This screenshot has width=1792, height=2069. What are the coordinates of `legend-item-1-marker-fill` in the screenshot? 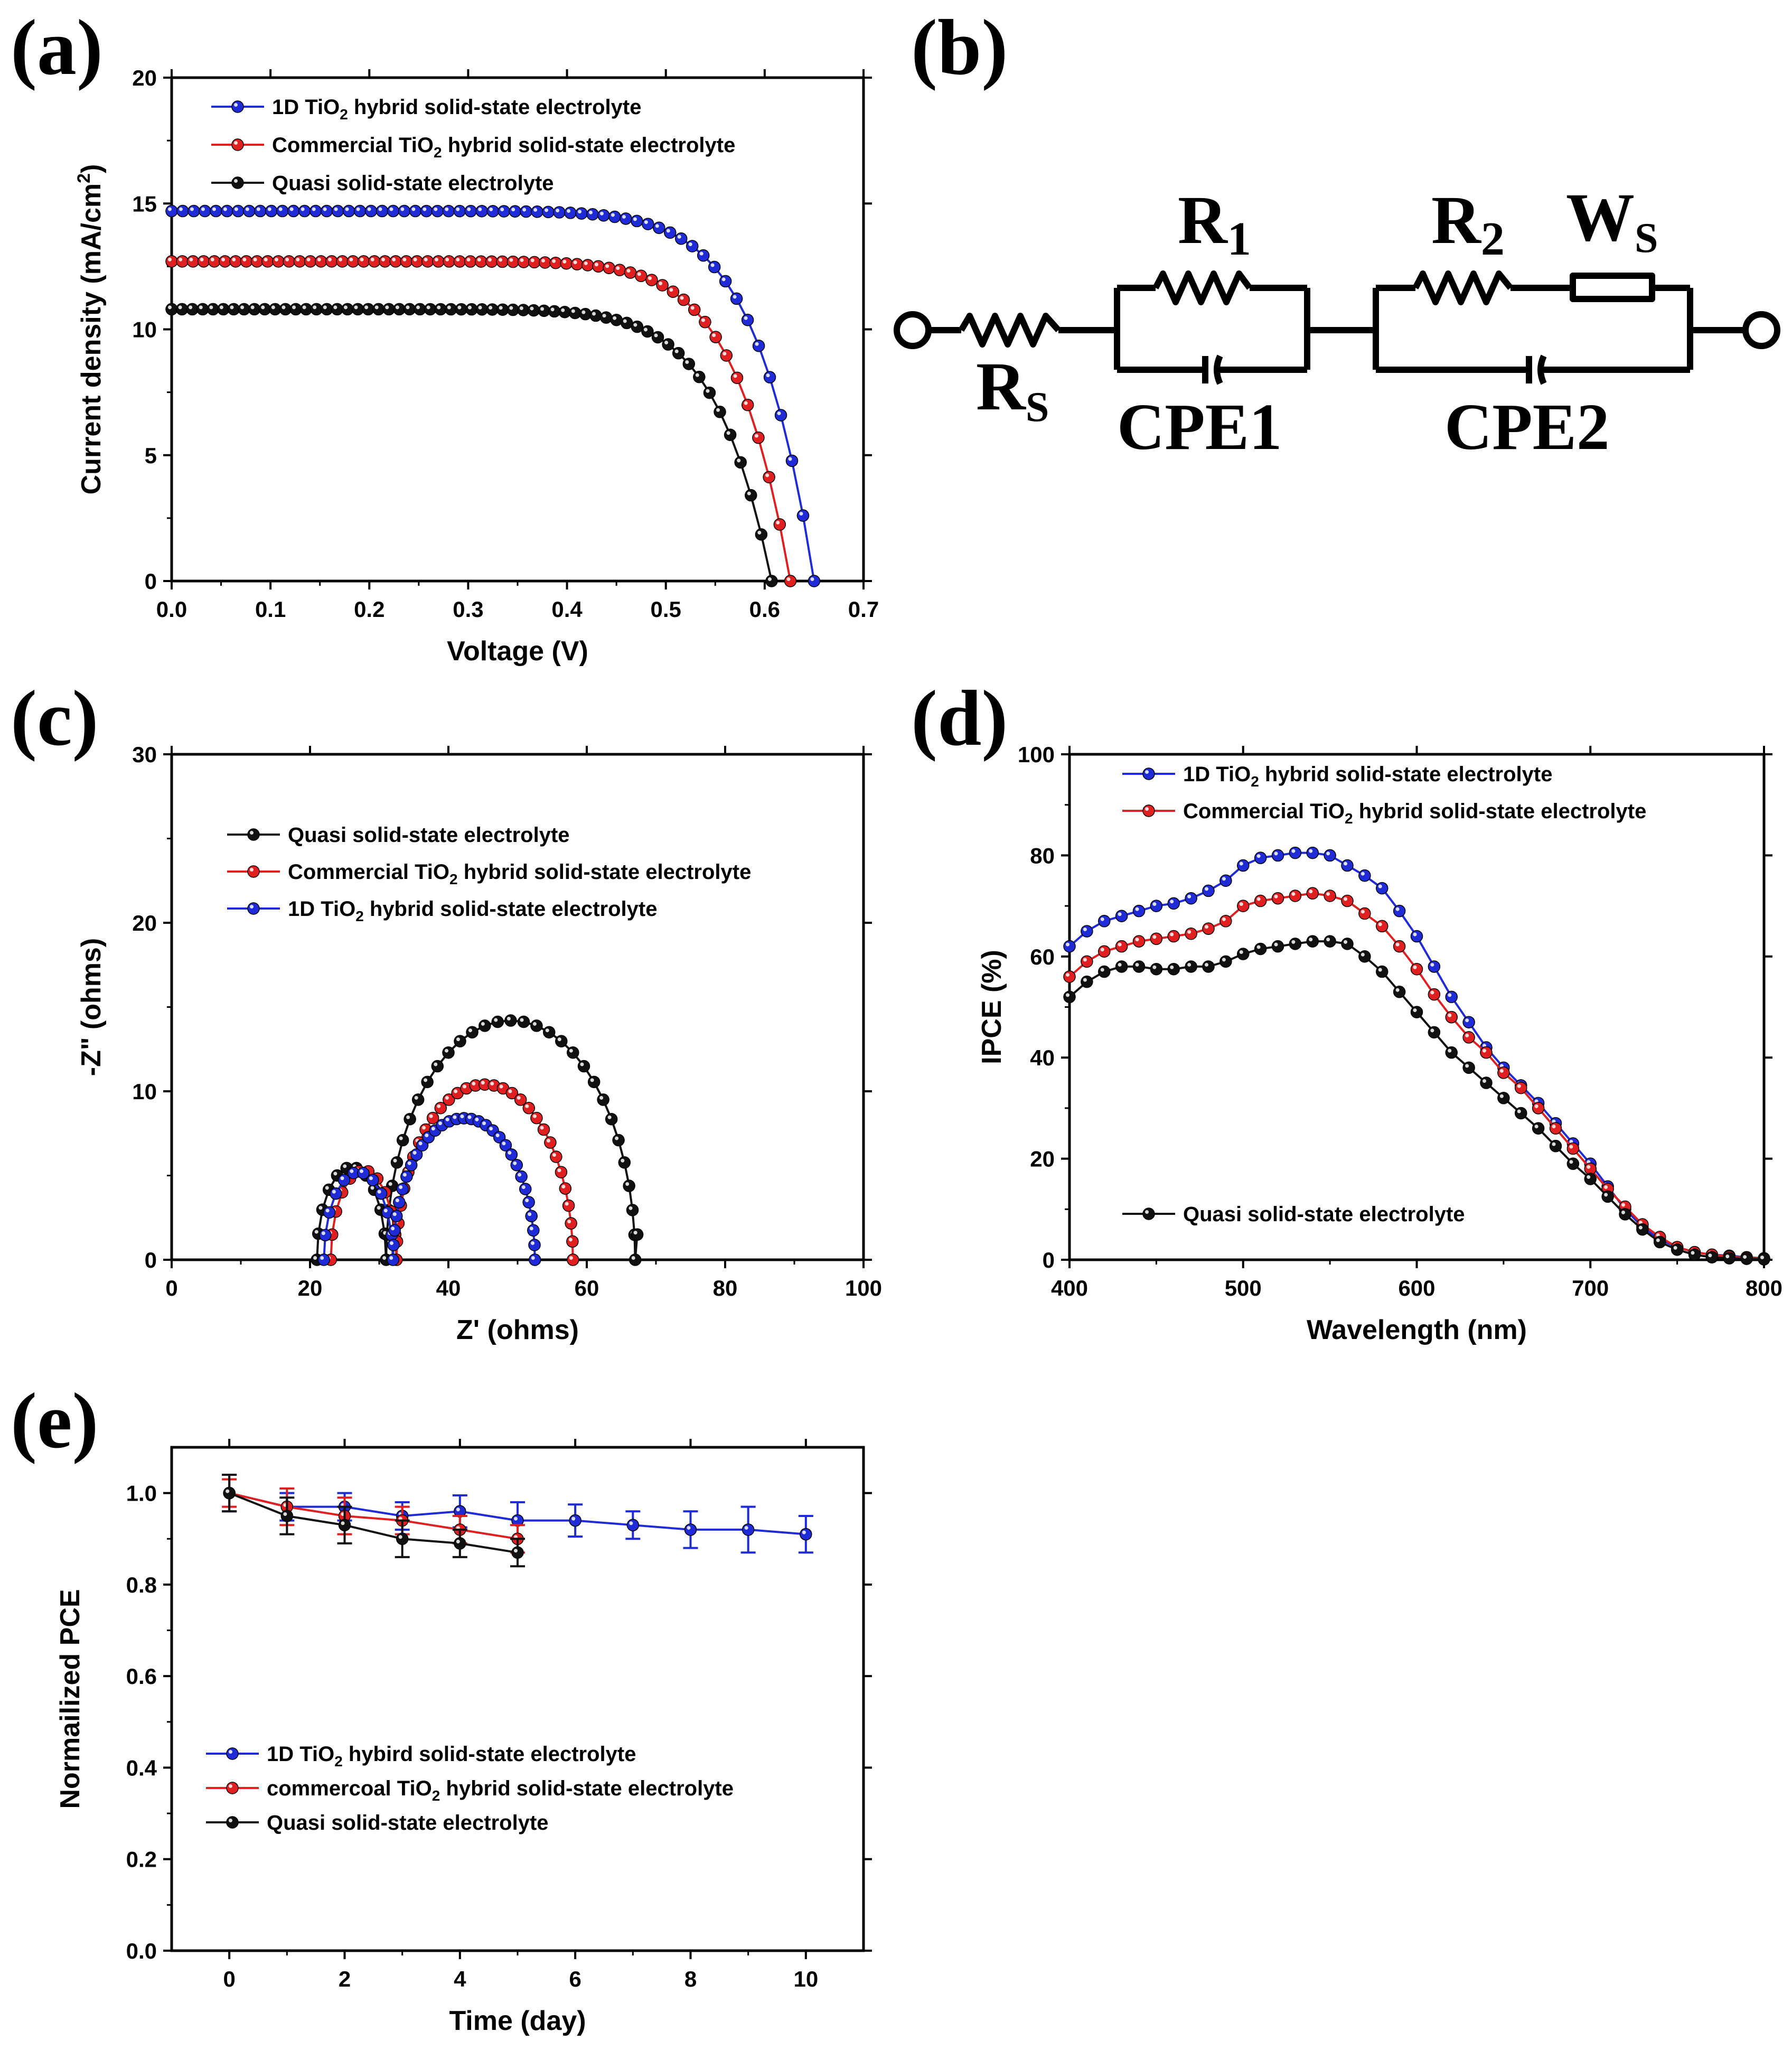 It's located at (232, 1788).